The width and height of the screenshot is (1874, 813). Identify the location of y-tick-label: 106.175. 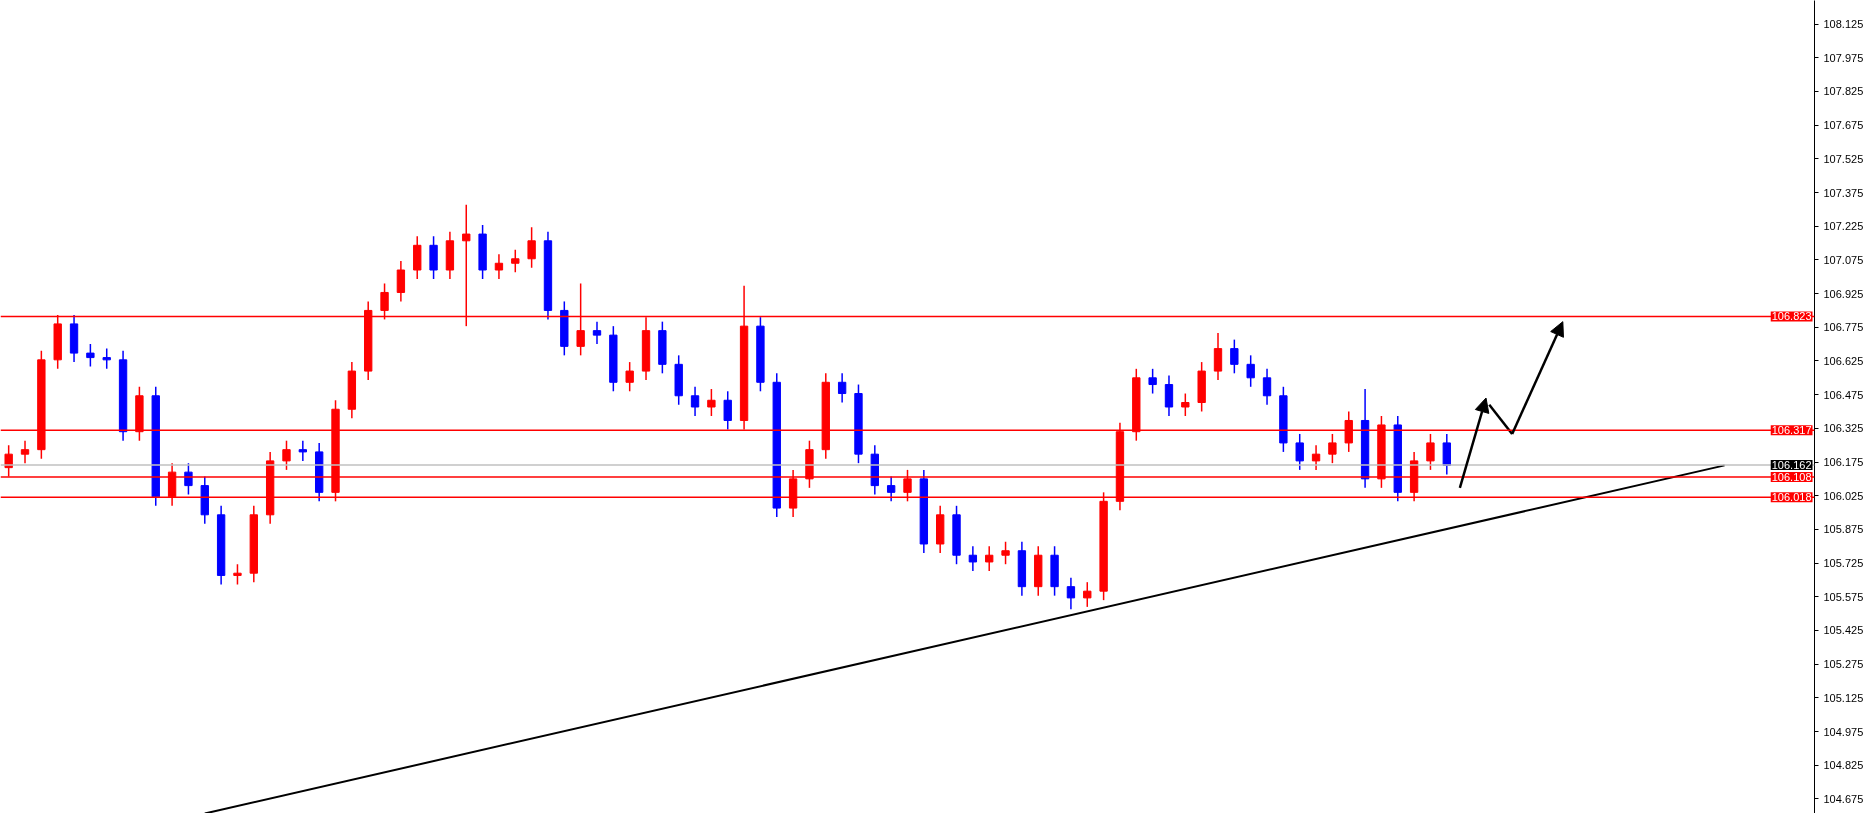
(1843, 462).